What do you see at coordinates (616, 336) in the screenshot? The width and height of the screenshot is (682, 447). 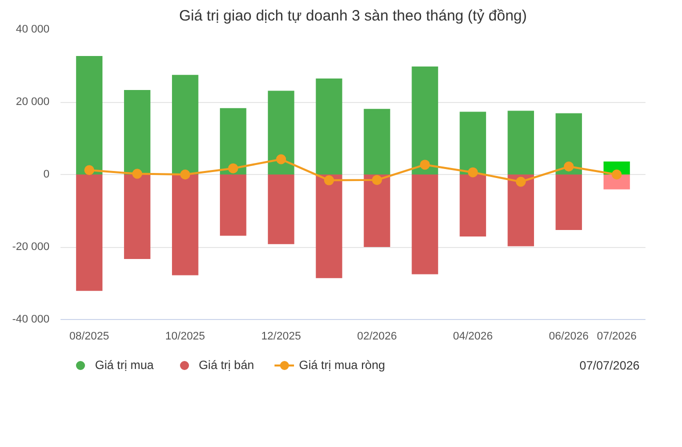 I see `x-tick-label: 07/2026` at bounding box center [616, 336].